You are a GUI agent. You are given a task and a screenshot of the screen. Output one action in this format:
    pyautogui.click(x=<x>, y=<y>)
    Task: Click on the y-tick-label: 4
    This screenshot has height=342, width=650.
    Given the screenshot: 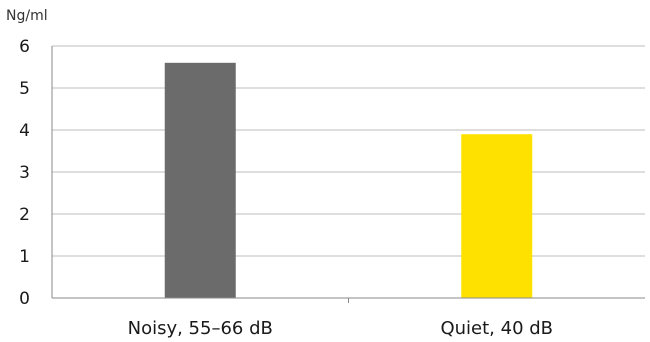 What is the action you would take?
    pyautogui.click(x=24, y=131)
    